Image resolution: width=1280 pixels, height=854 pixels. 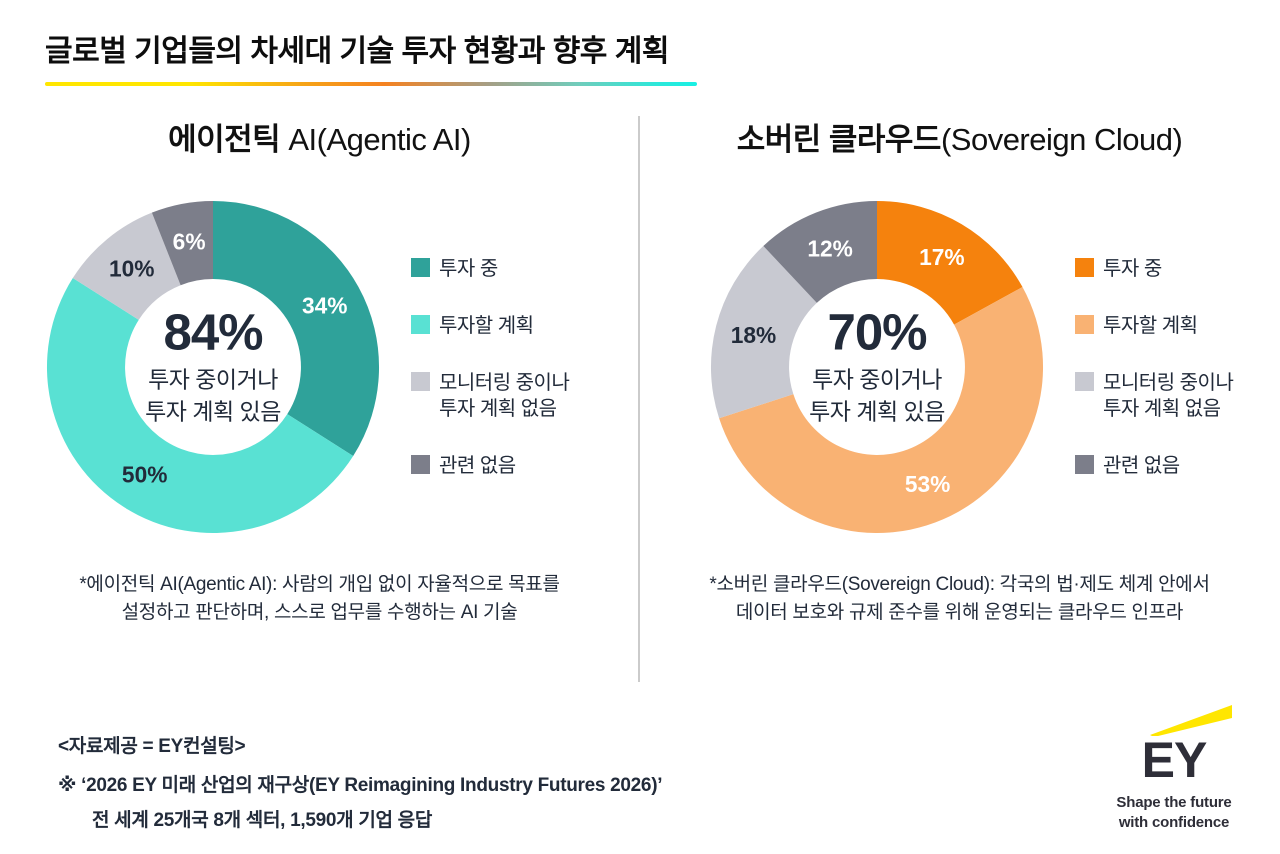 I want to click on footnote-line2: 데이터 보호와 규제 준수를 위해 운영되는 클라우드 인프라, so click(x=959, y=612).